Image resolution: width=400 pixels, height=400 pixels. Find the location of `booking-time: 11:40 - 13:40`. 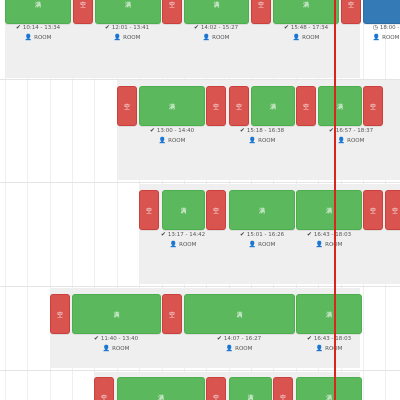

booking-time: 11:40 - 13:40 is located at coordinates (119, 339).